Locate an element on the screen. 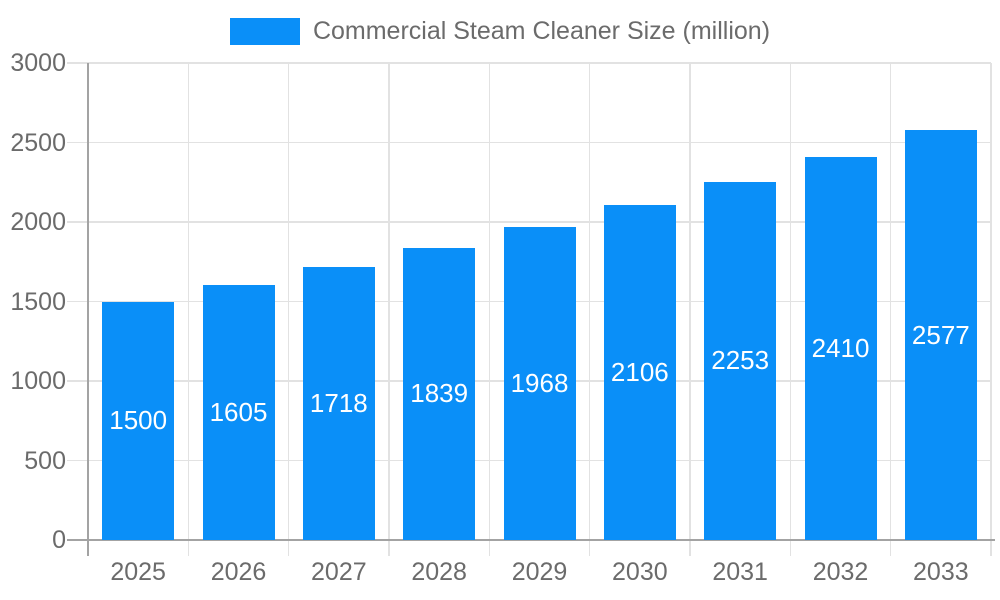  bar-2032: 2410 is located at coordinates (840, 348).